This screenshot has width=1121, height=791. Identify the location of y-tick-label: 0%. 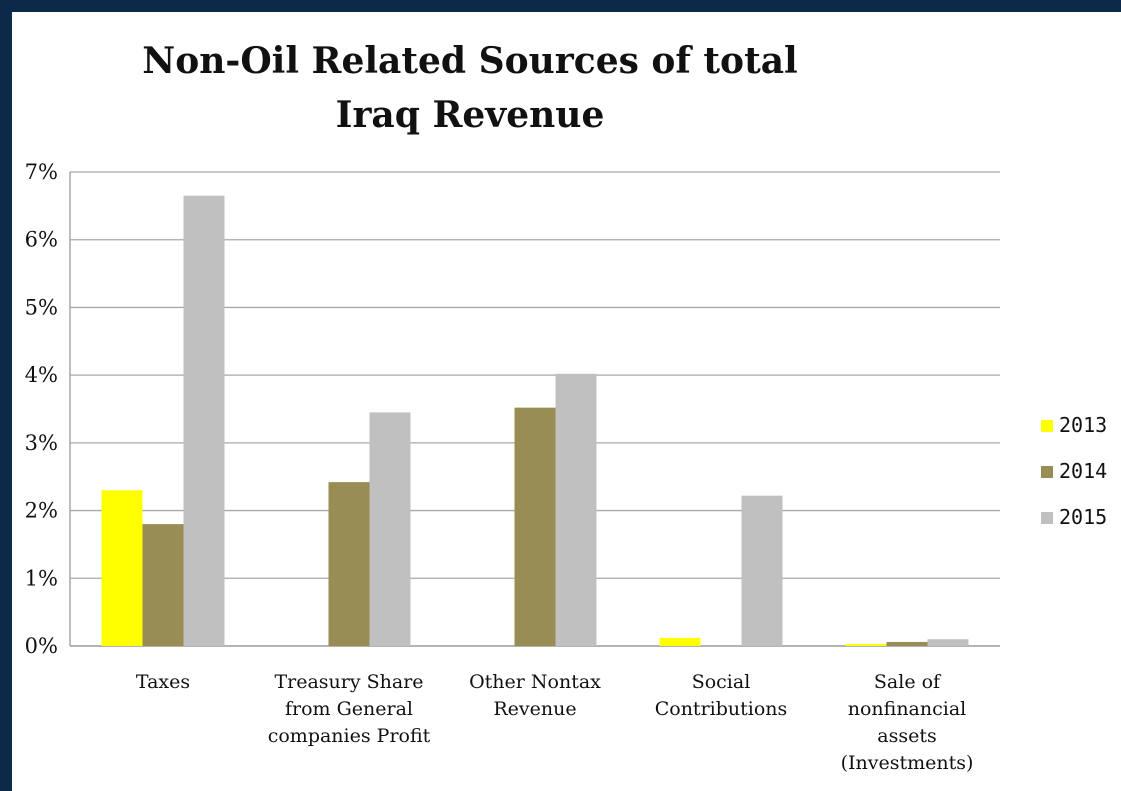
(41, 646).